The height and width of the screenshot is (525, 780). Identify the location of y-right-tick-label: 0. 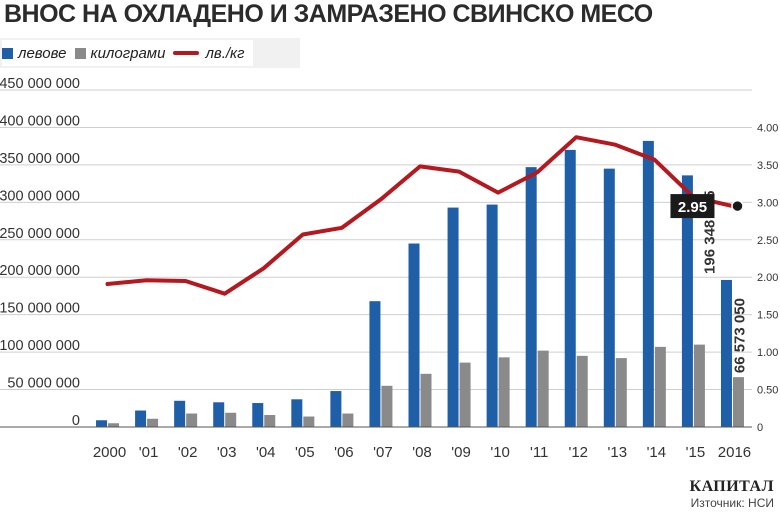
(760, 428).